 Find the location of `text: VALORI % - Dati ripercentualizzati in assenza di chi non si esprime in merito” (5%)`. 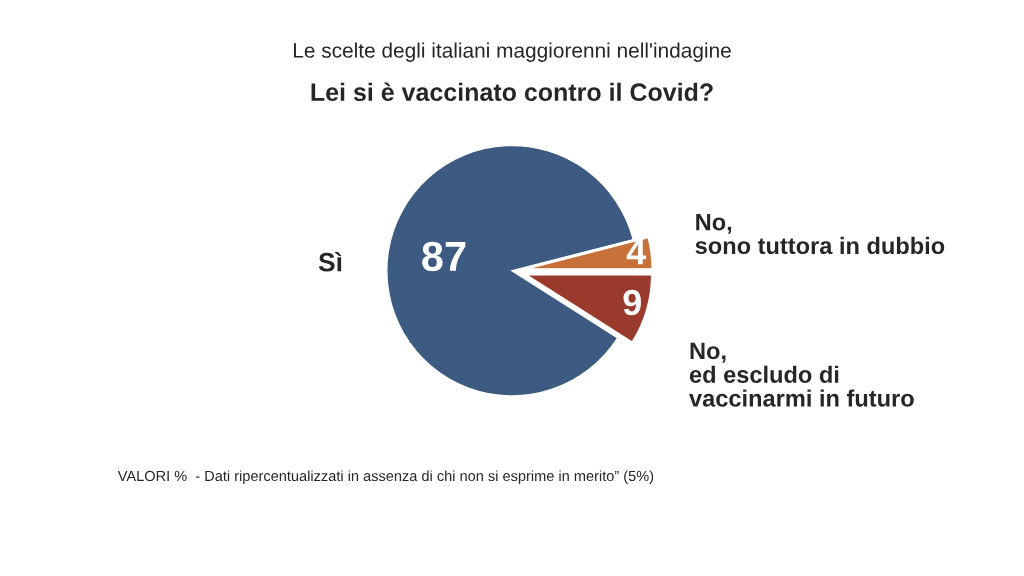

text: VALORI % - Dati ripercentualizzati in assenza di chi non si esprime in merito” (5%) is located at coordinates (385, 477).